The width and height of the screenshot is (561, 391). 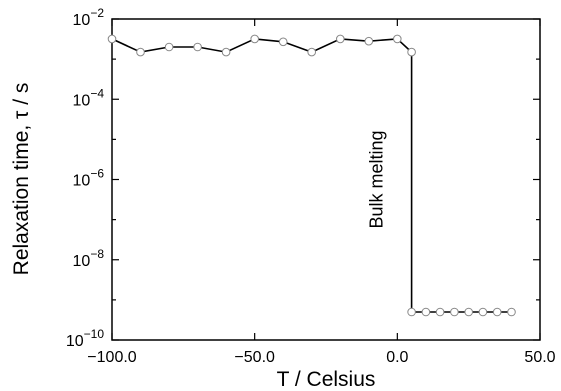 What do you see at coordinates (111, 357) in the screenshot?
I see `x-tick-label: −100.0` at bounding box center [111, 357].